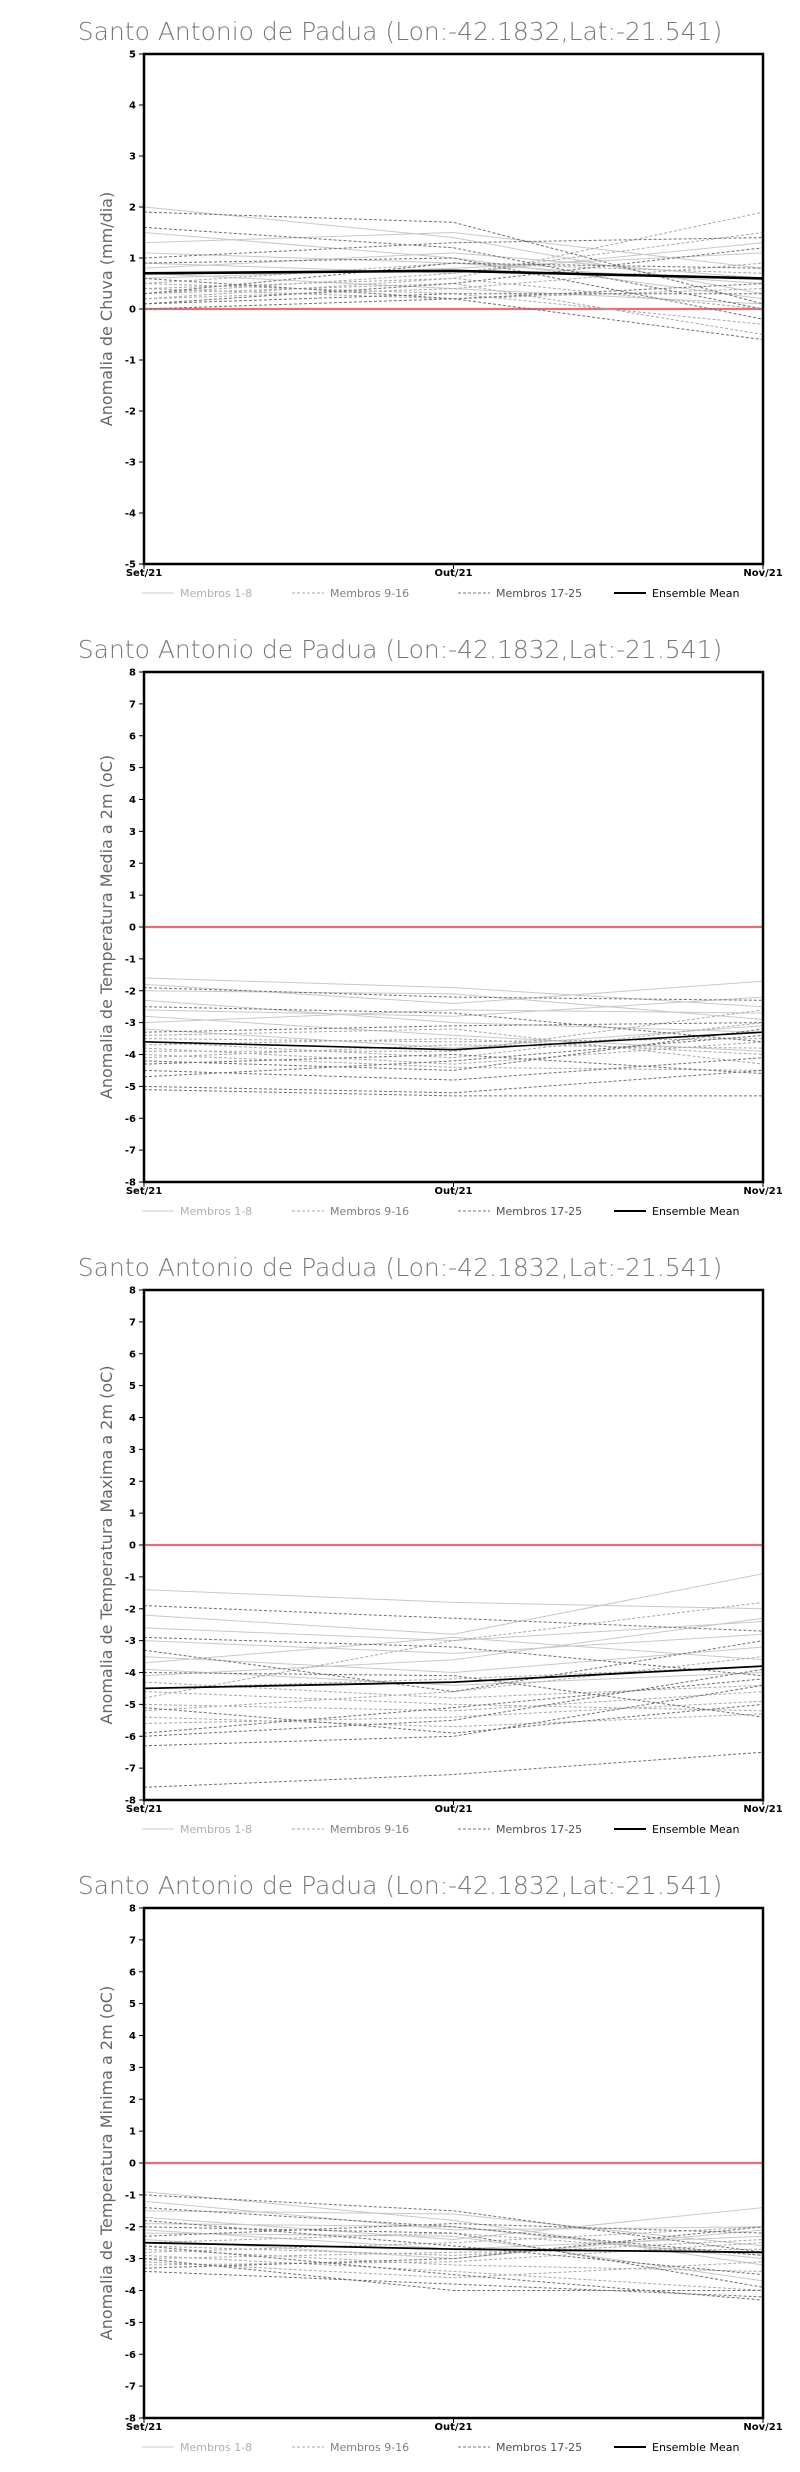 The height and width of the screenshot is (2472, 800). Describe the element at coordinates (132, 1972) in the screenshot. I see `y-tick-label: 6` at that location.